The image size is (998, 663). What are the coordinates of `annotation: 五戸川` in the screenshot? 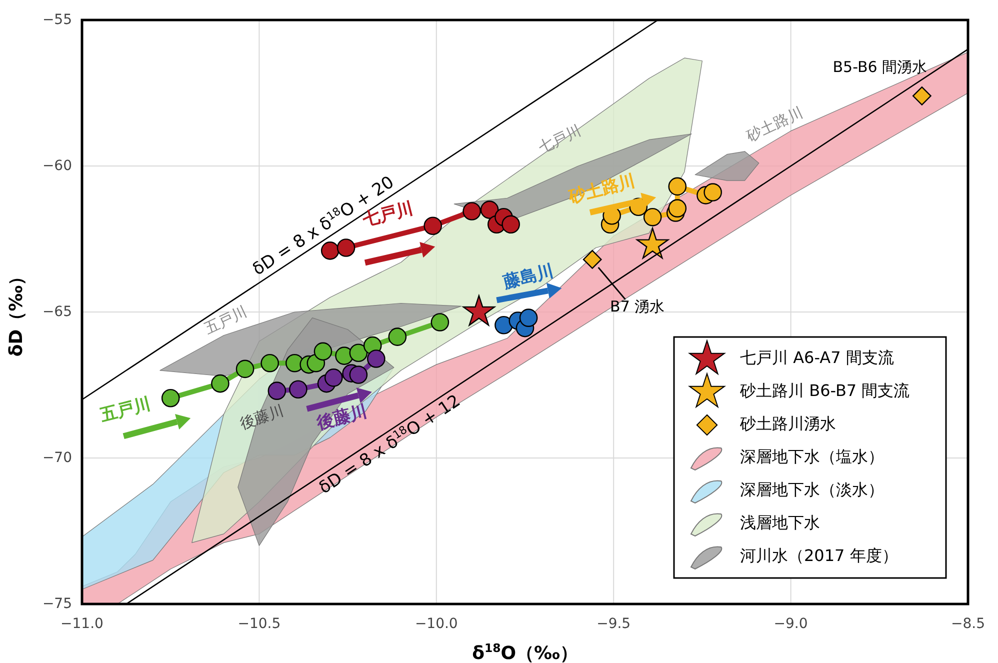 It's located at (225, 320).